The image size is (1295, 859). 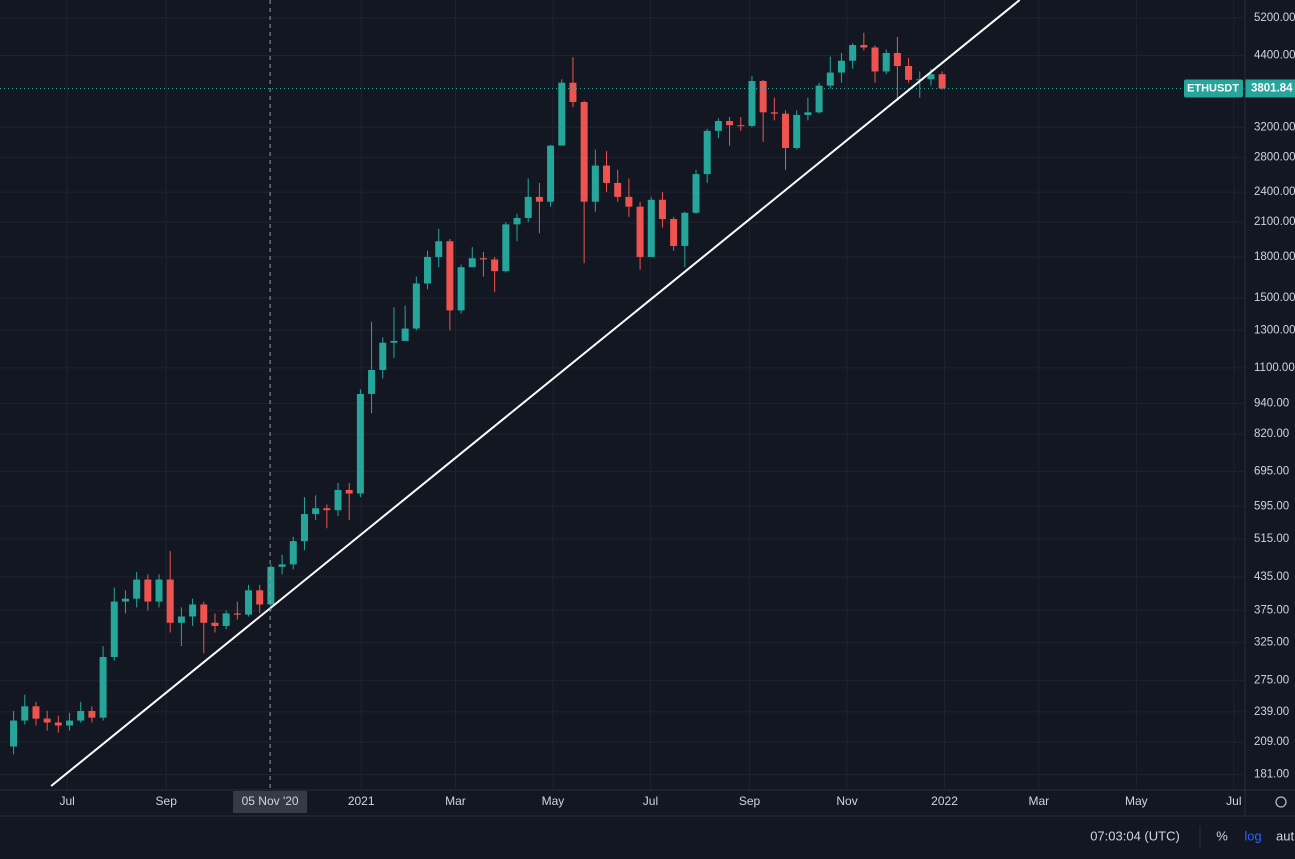 What do you see at coordinates (1274, 157) in the screenshot?
I see `y-tick-label: 2800.00` at bounding box center [1274, 157].